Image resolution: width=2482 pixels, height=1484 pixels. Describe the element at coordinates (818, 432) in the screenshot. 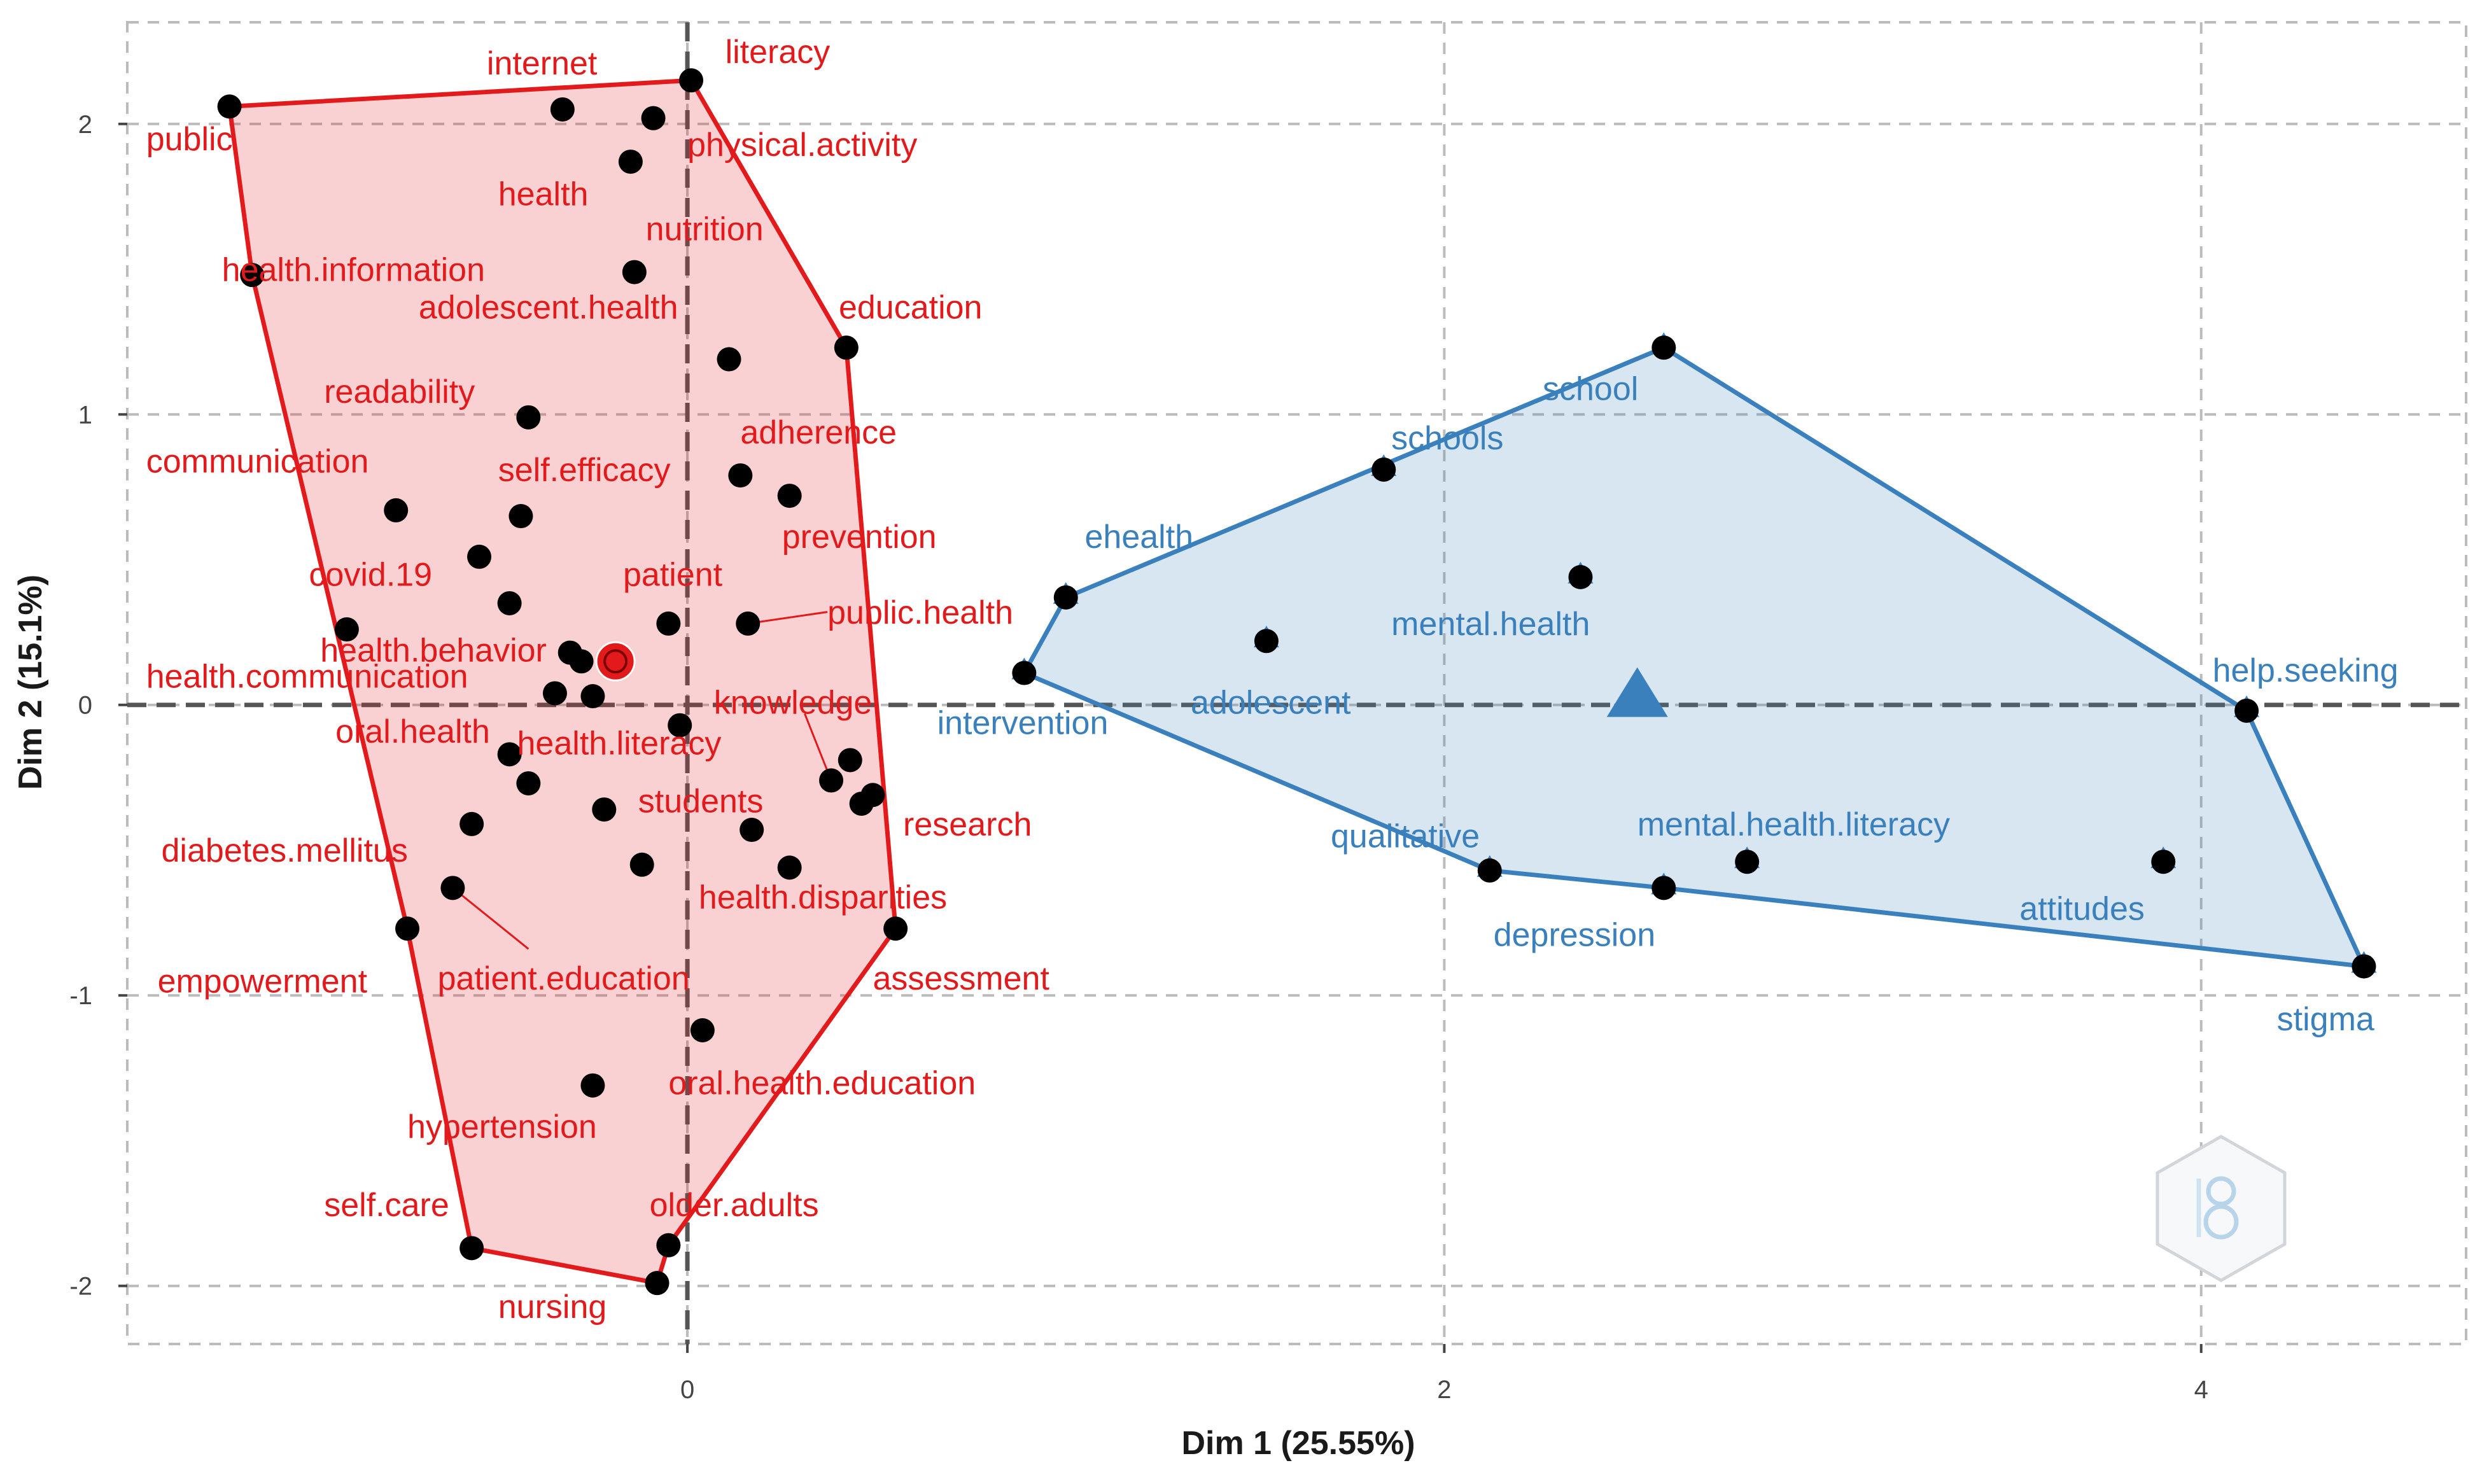

I see `point-label: adherence` at that location.